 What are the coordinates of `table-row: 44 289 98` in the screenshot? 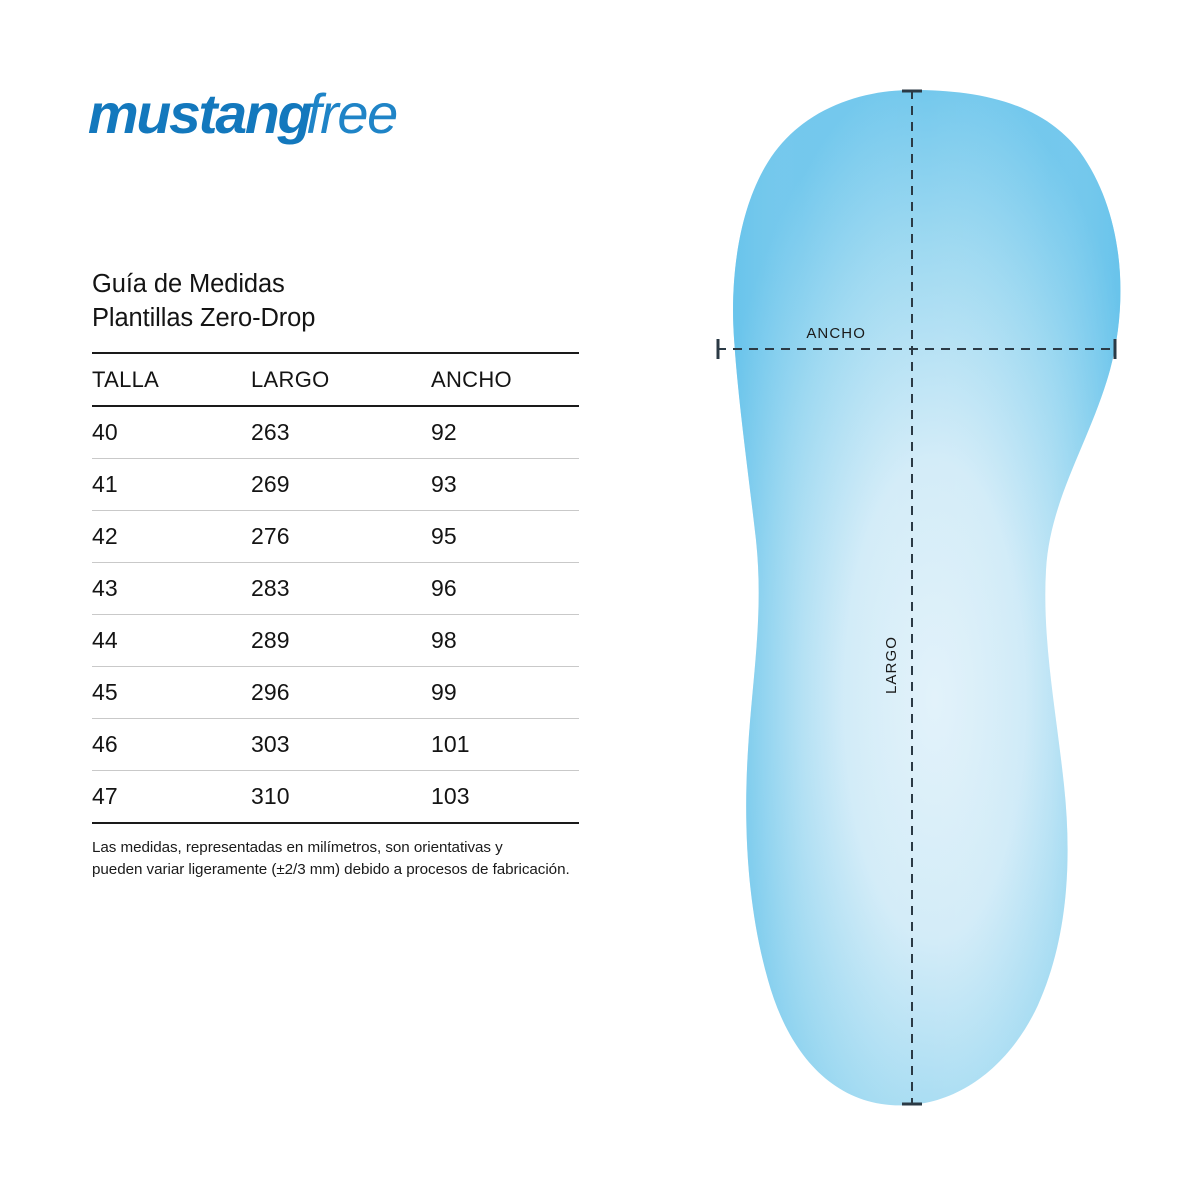 It's located at (335, 640).